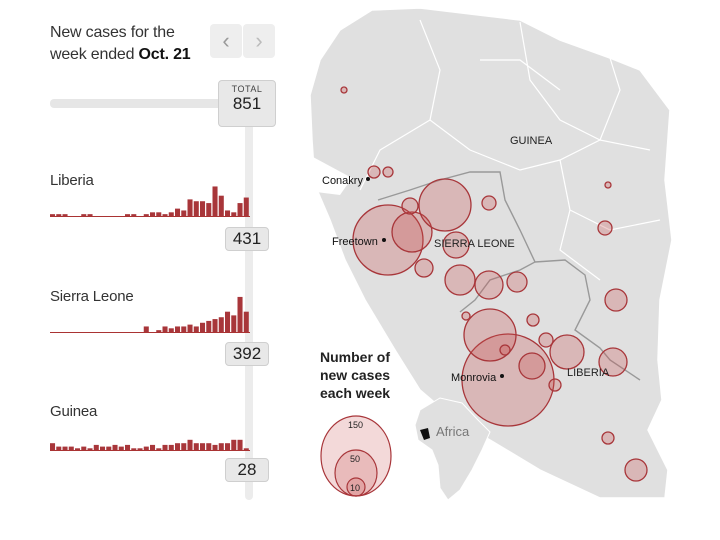 The width and height of the screenshot is (720, 540). Describe the element at coordinates (531, 141) in the screenshot. I see `guinea-country-label: GUINEA` at that location.